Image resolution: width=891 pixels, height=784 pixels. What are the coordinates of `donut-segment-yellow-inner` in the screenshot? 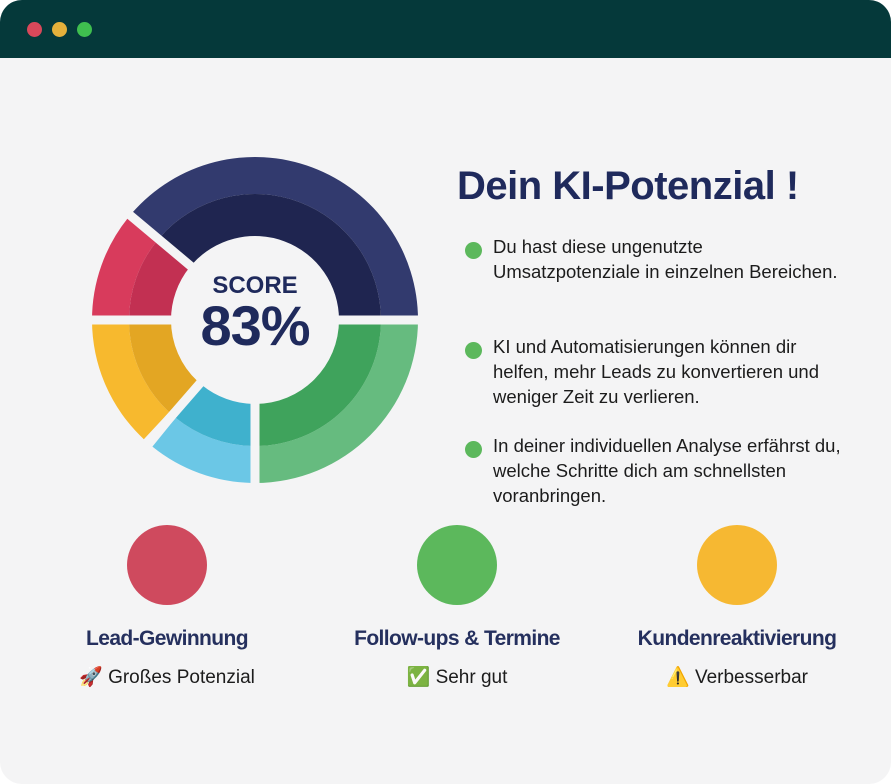 It's located at (163, 366).